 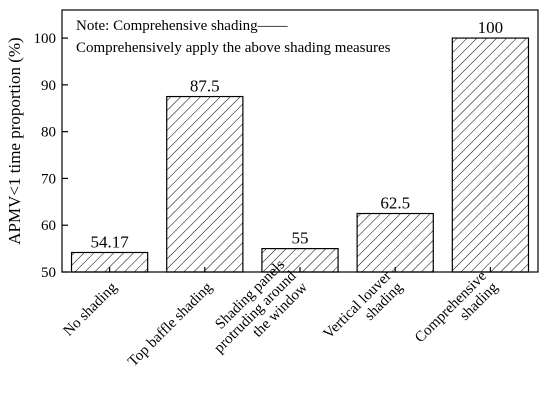 I want to click on x-tick-label-line: Top baffle shading, so click(x=170, y=324).